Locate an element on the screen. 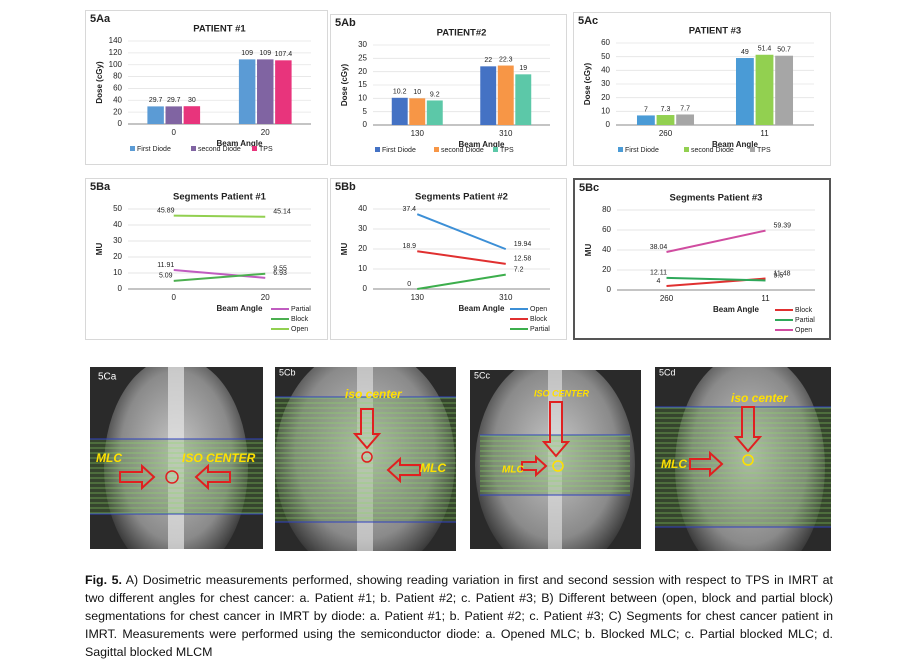  value-label: 9.2 is located at coordinates (435, 94).